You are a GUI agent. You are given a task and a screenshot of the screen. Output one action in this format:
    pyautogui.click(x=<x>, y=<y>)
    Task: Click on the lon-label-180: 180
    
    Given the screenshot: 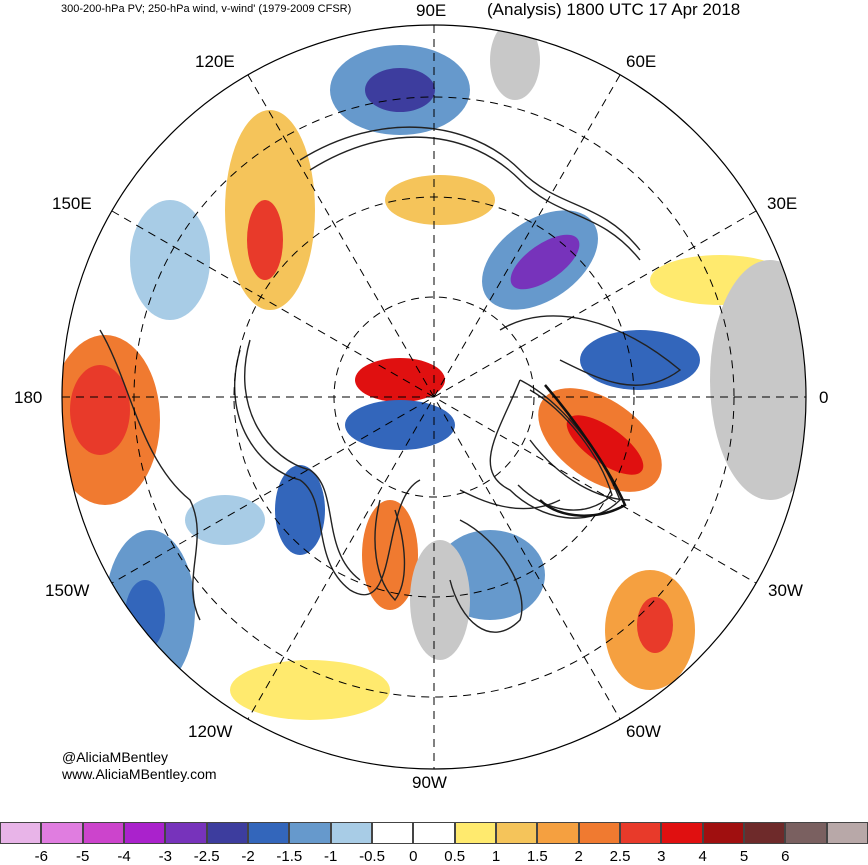 What is the action you would take?
    pyautogui.click(x=28, y=397)
    